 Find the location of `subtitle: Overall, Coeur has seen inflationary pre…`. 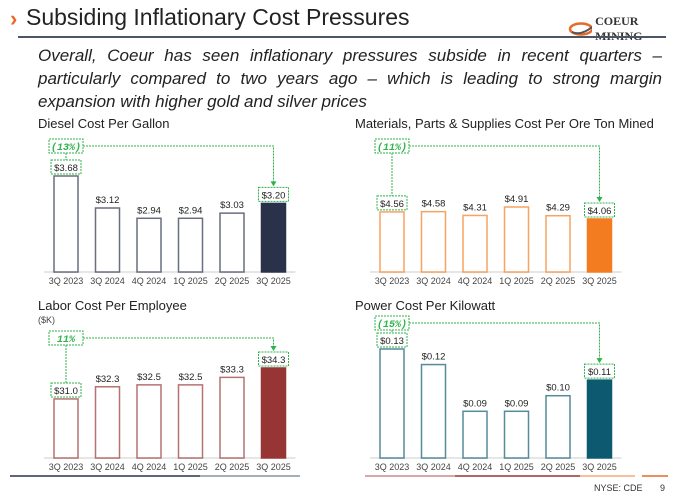

subtitle: Overall, Coeur has seen inflationary pre… is located at coordinates (350, 78).